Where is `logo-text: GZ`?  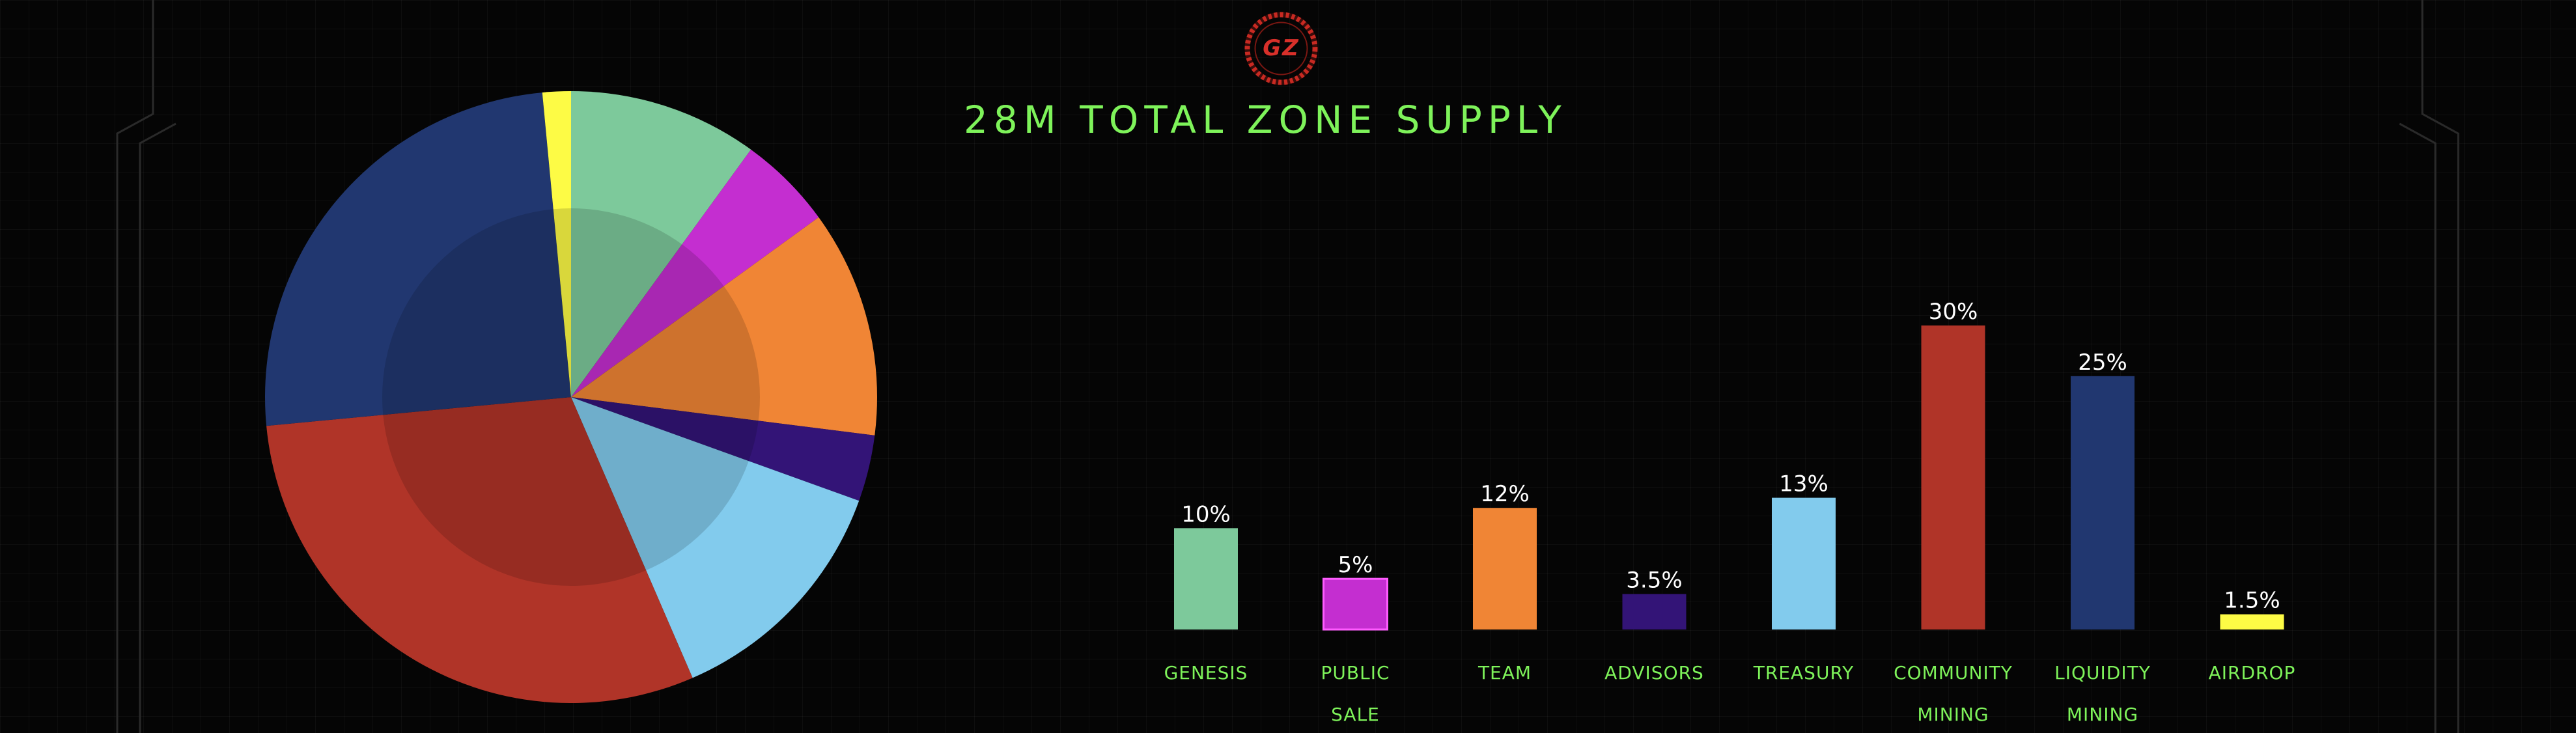 logo-text: GZ is located at coordinates (1282, 48).